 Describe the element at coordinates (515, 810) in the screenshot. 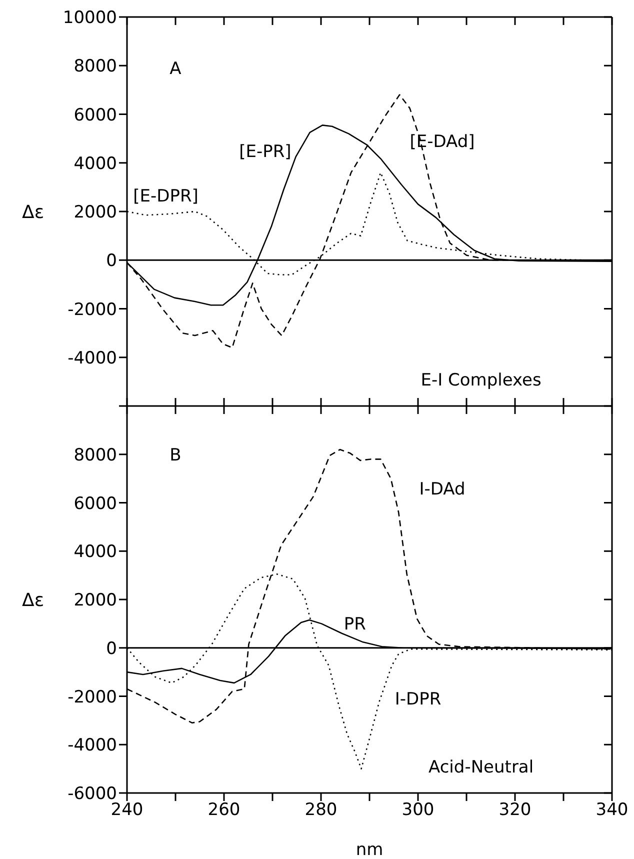

I see `x-tick-label: 320` at that location.